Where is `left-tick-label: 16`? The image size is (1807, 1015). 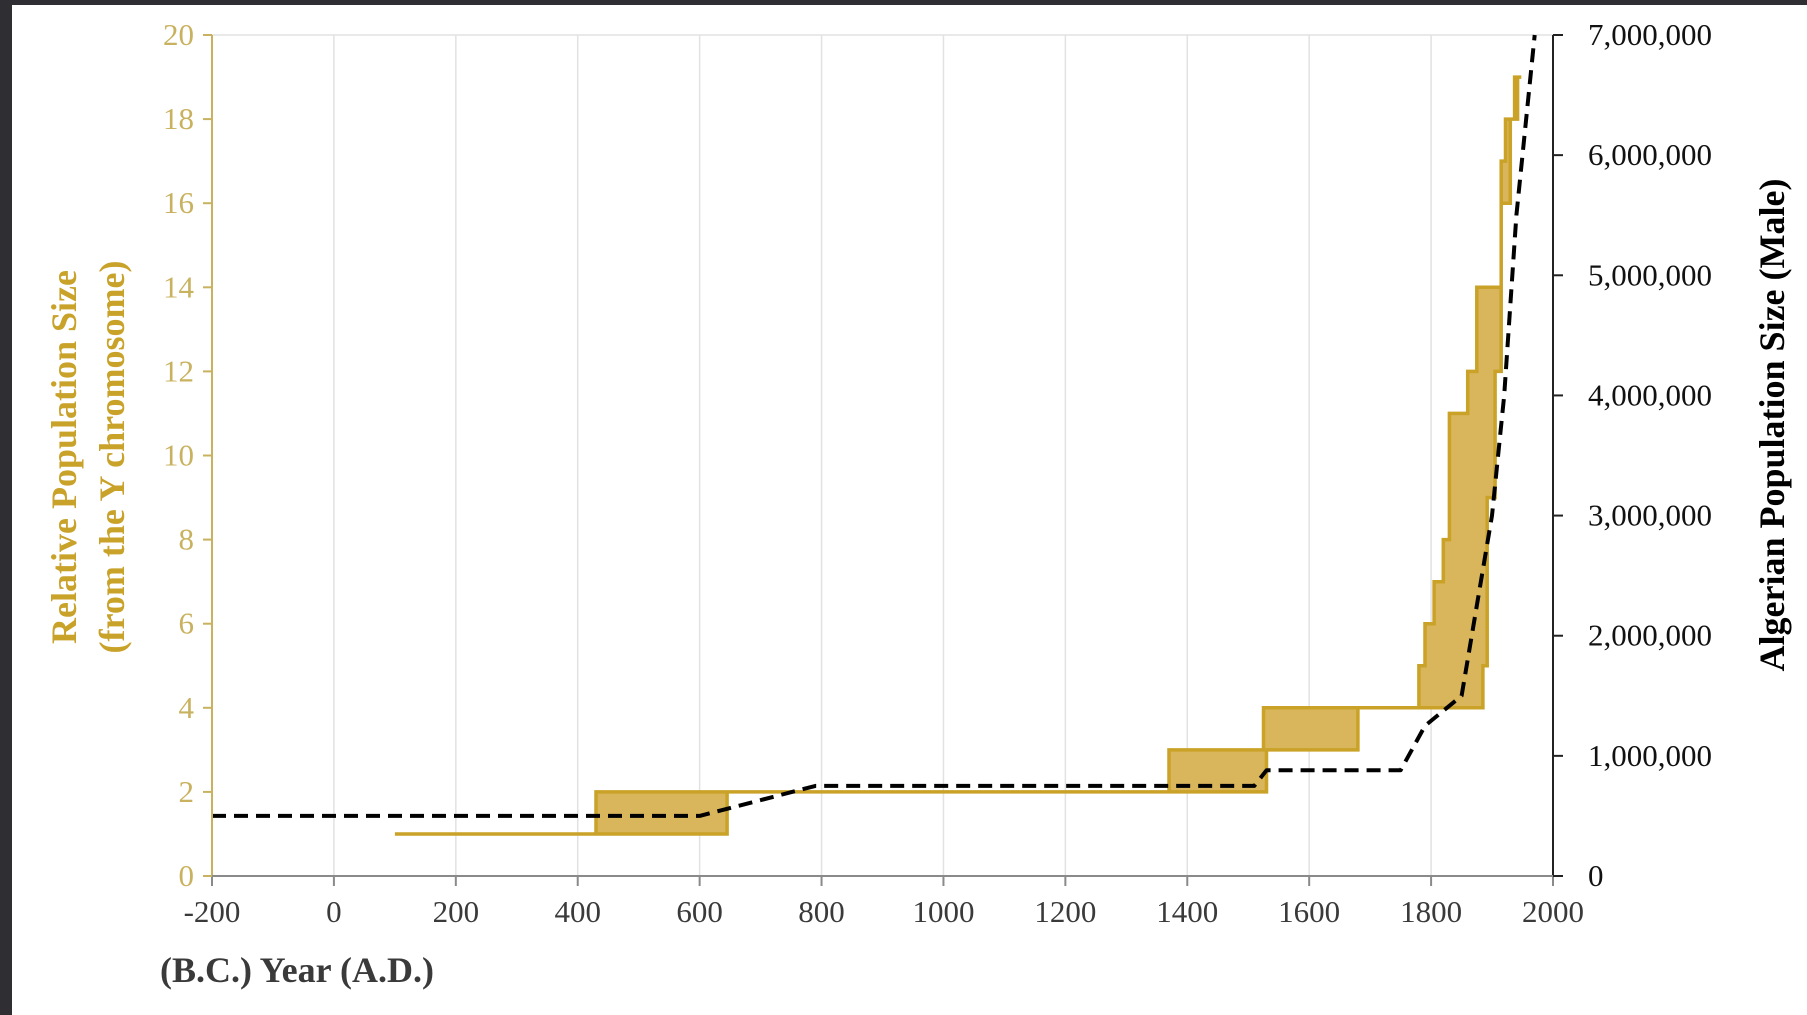
left-tick-label: 16 is located at coordinates (178, 202).